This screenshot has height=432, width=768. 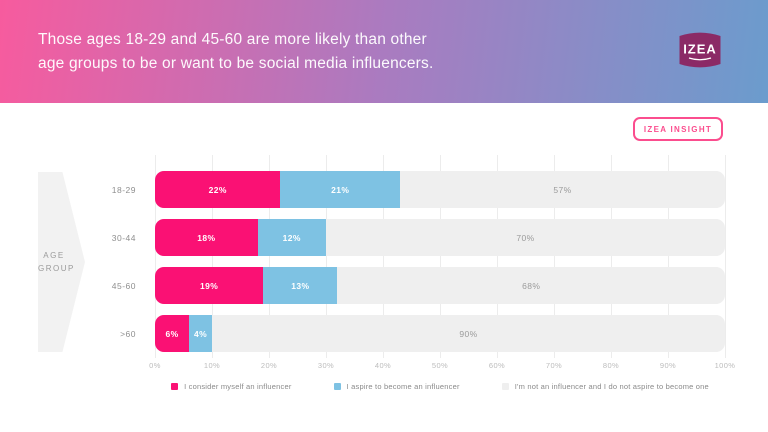 I want to click on bar-row: 22% 21% 57%, so click(x=440, y=189).